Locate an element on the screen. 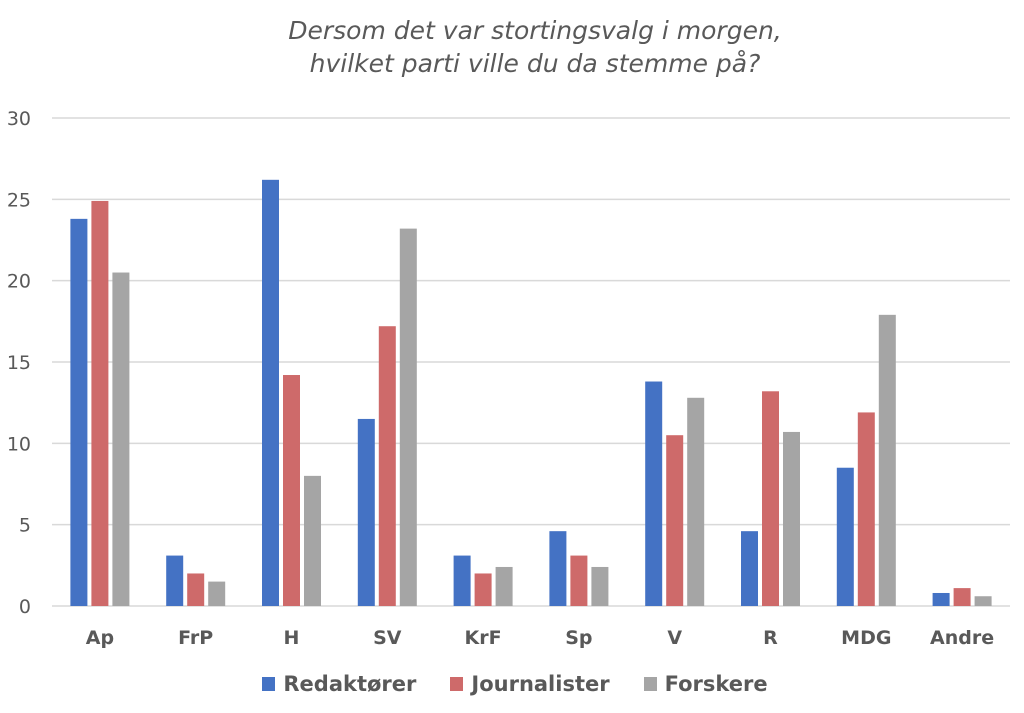  y-tick-label: 30 is located at coordinates (19, 119).